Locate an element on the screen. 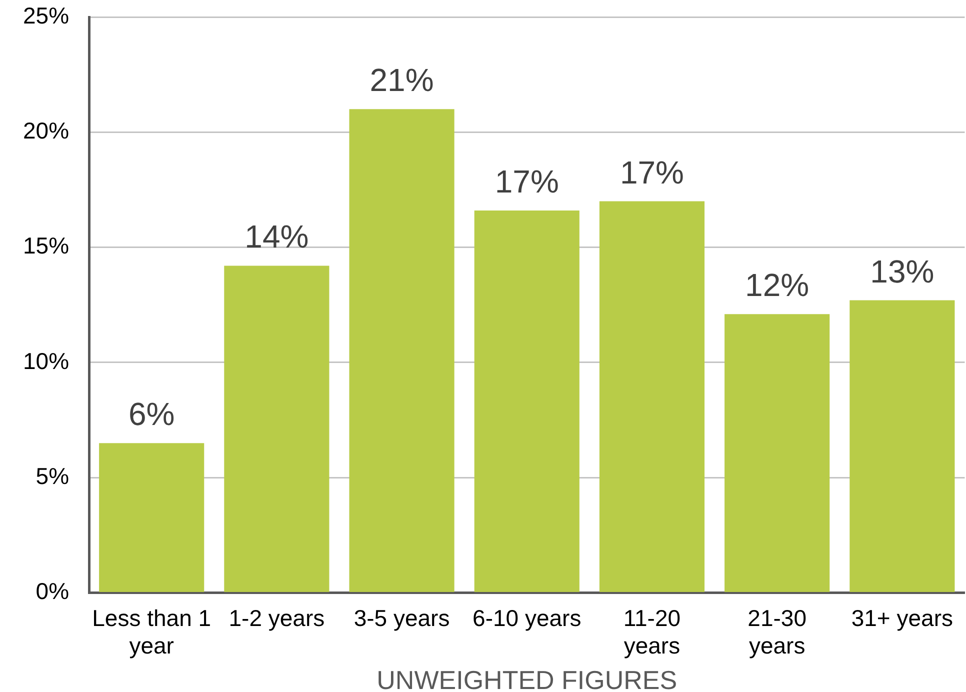 The image size is (966, 692). x-tick-label: 3-5 years is located at coordinates (402, 617).